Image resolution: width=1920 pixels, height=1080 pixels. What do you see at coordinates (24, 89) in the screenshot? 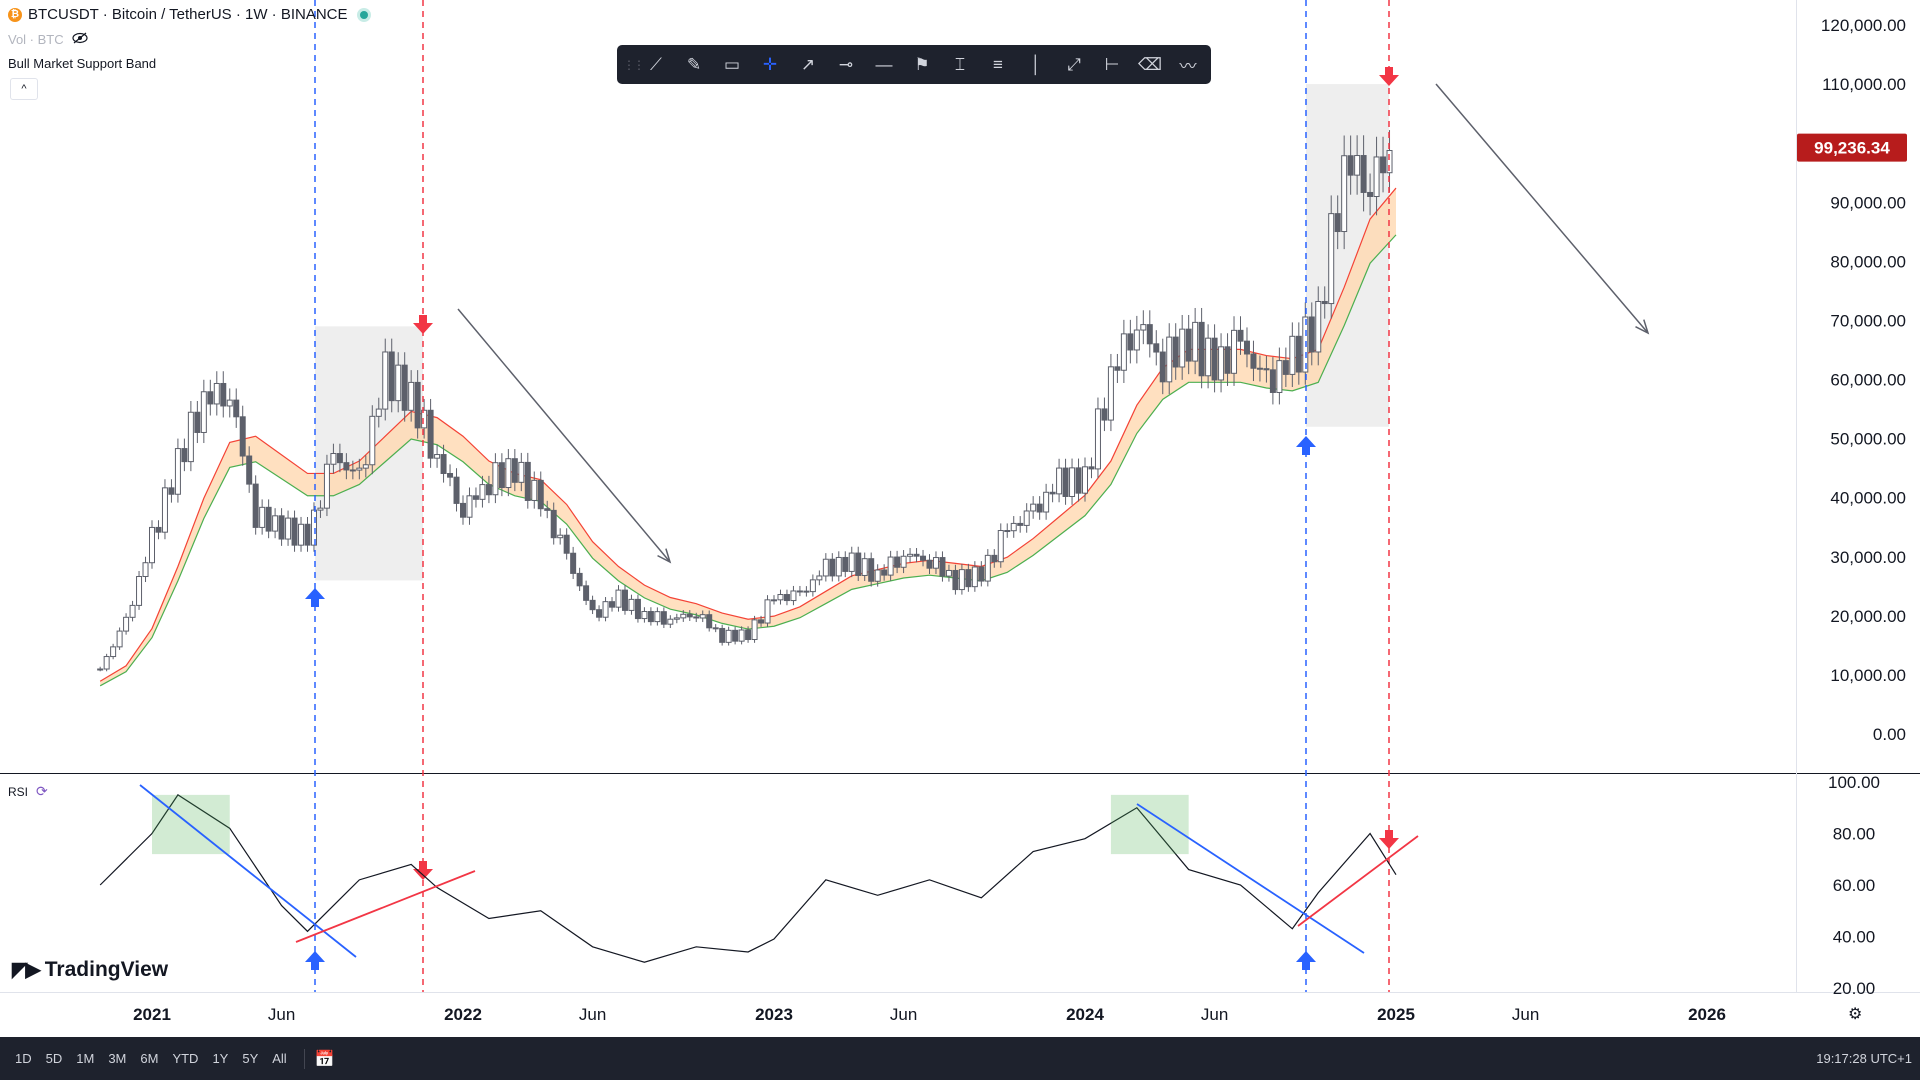
I see `collapse-legend-button: ^` at bounding box center [24, 89].